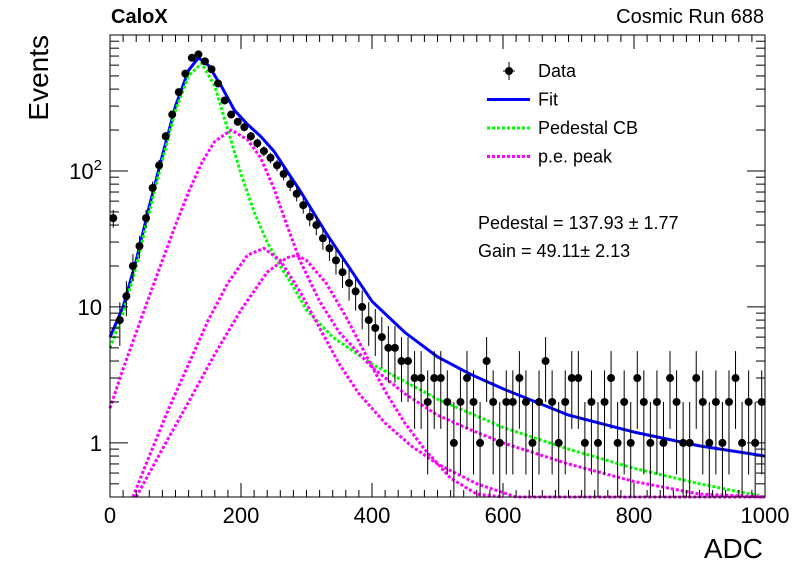 The height and width of the screenshot is (572, 796). Describe the element at coordinates (548, 100) in the screenshot. I see `legend-label-fit: Fit` at that location.